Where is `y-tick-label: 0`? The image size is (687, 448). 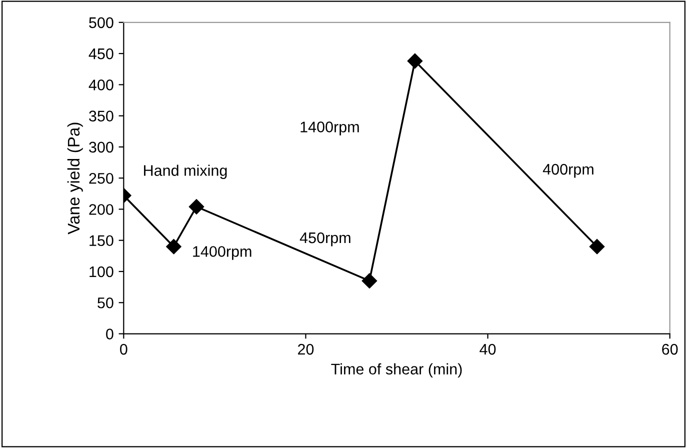
y-tick-label: 0 is located at coordinates (110, 334).